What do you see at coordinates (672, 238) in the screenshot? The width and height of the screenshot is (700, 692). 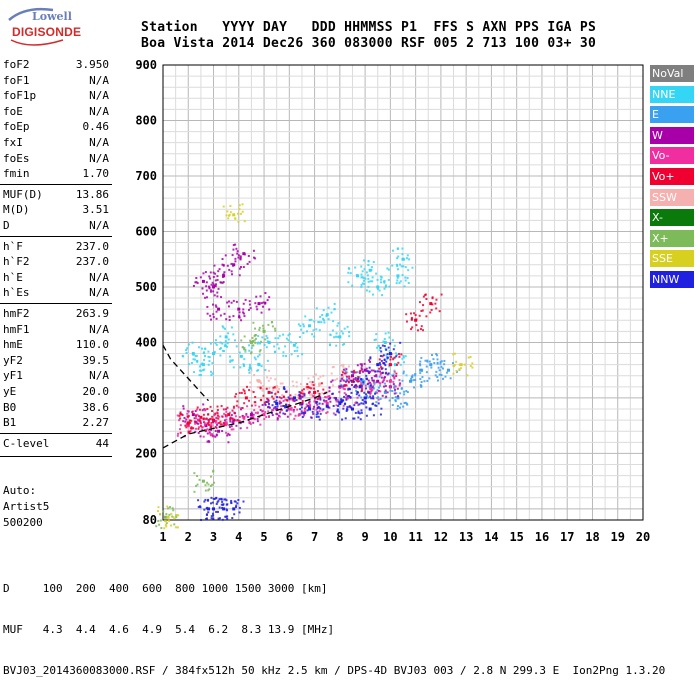 I see `legend-item: X+` at bounding box center [672, 238].